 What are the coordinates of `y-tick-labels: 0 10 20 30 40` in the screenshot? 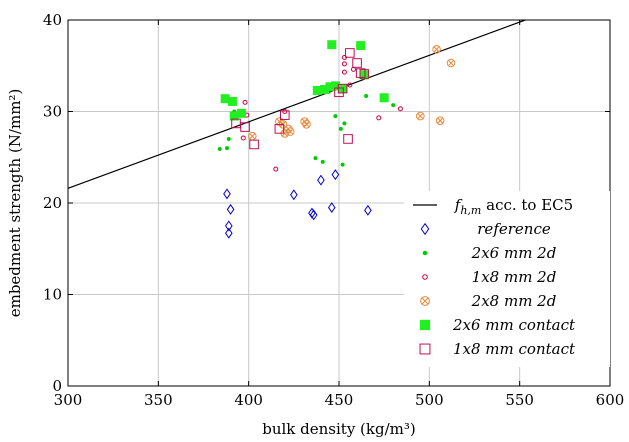 It's located at (52, 203).